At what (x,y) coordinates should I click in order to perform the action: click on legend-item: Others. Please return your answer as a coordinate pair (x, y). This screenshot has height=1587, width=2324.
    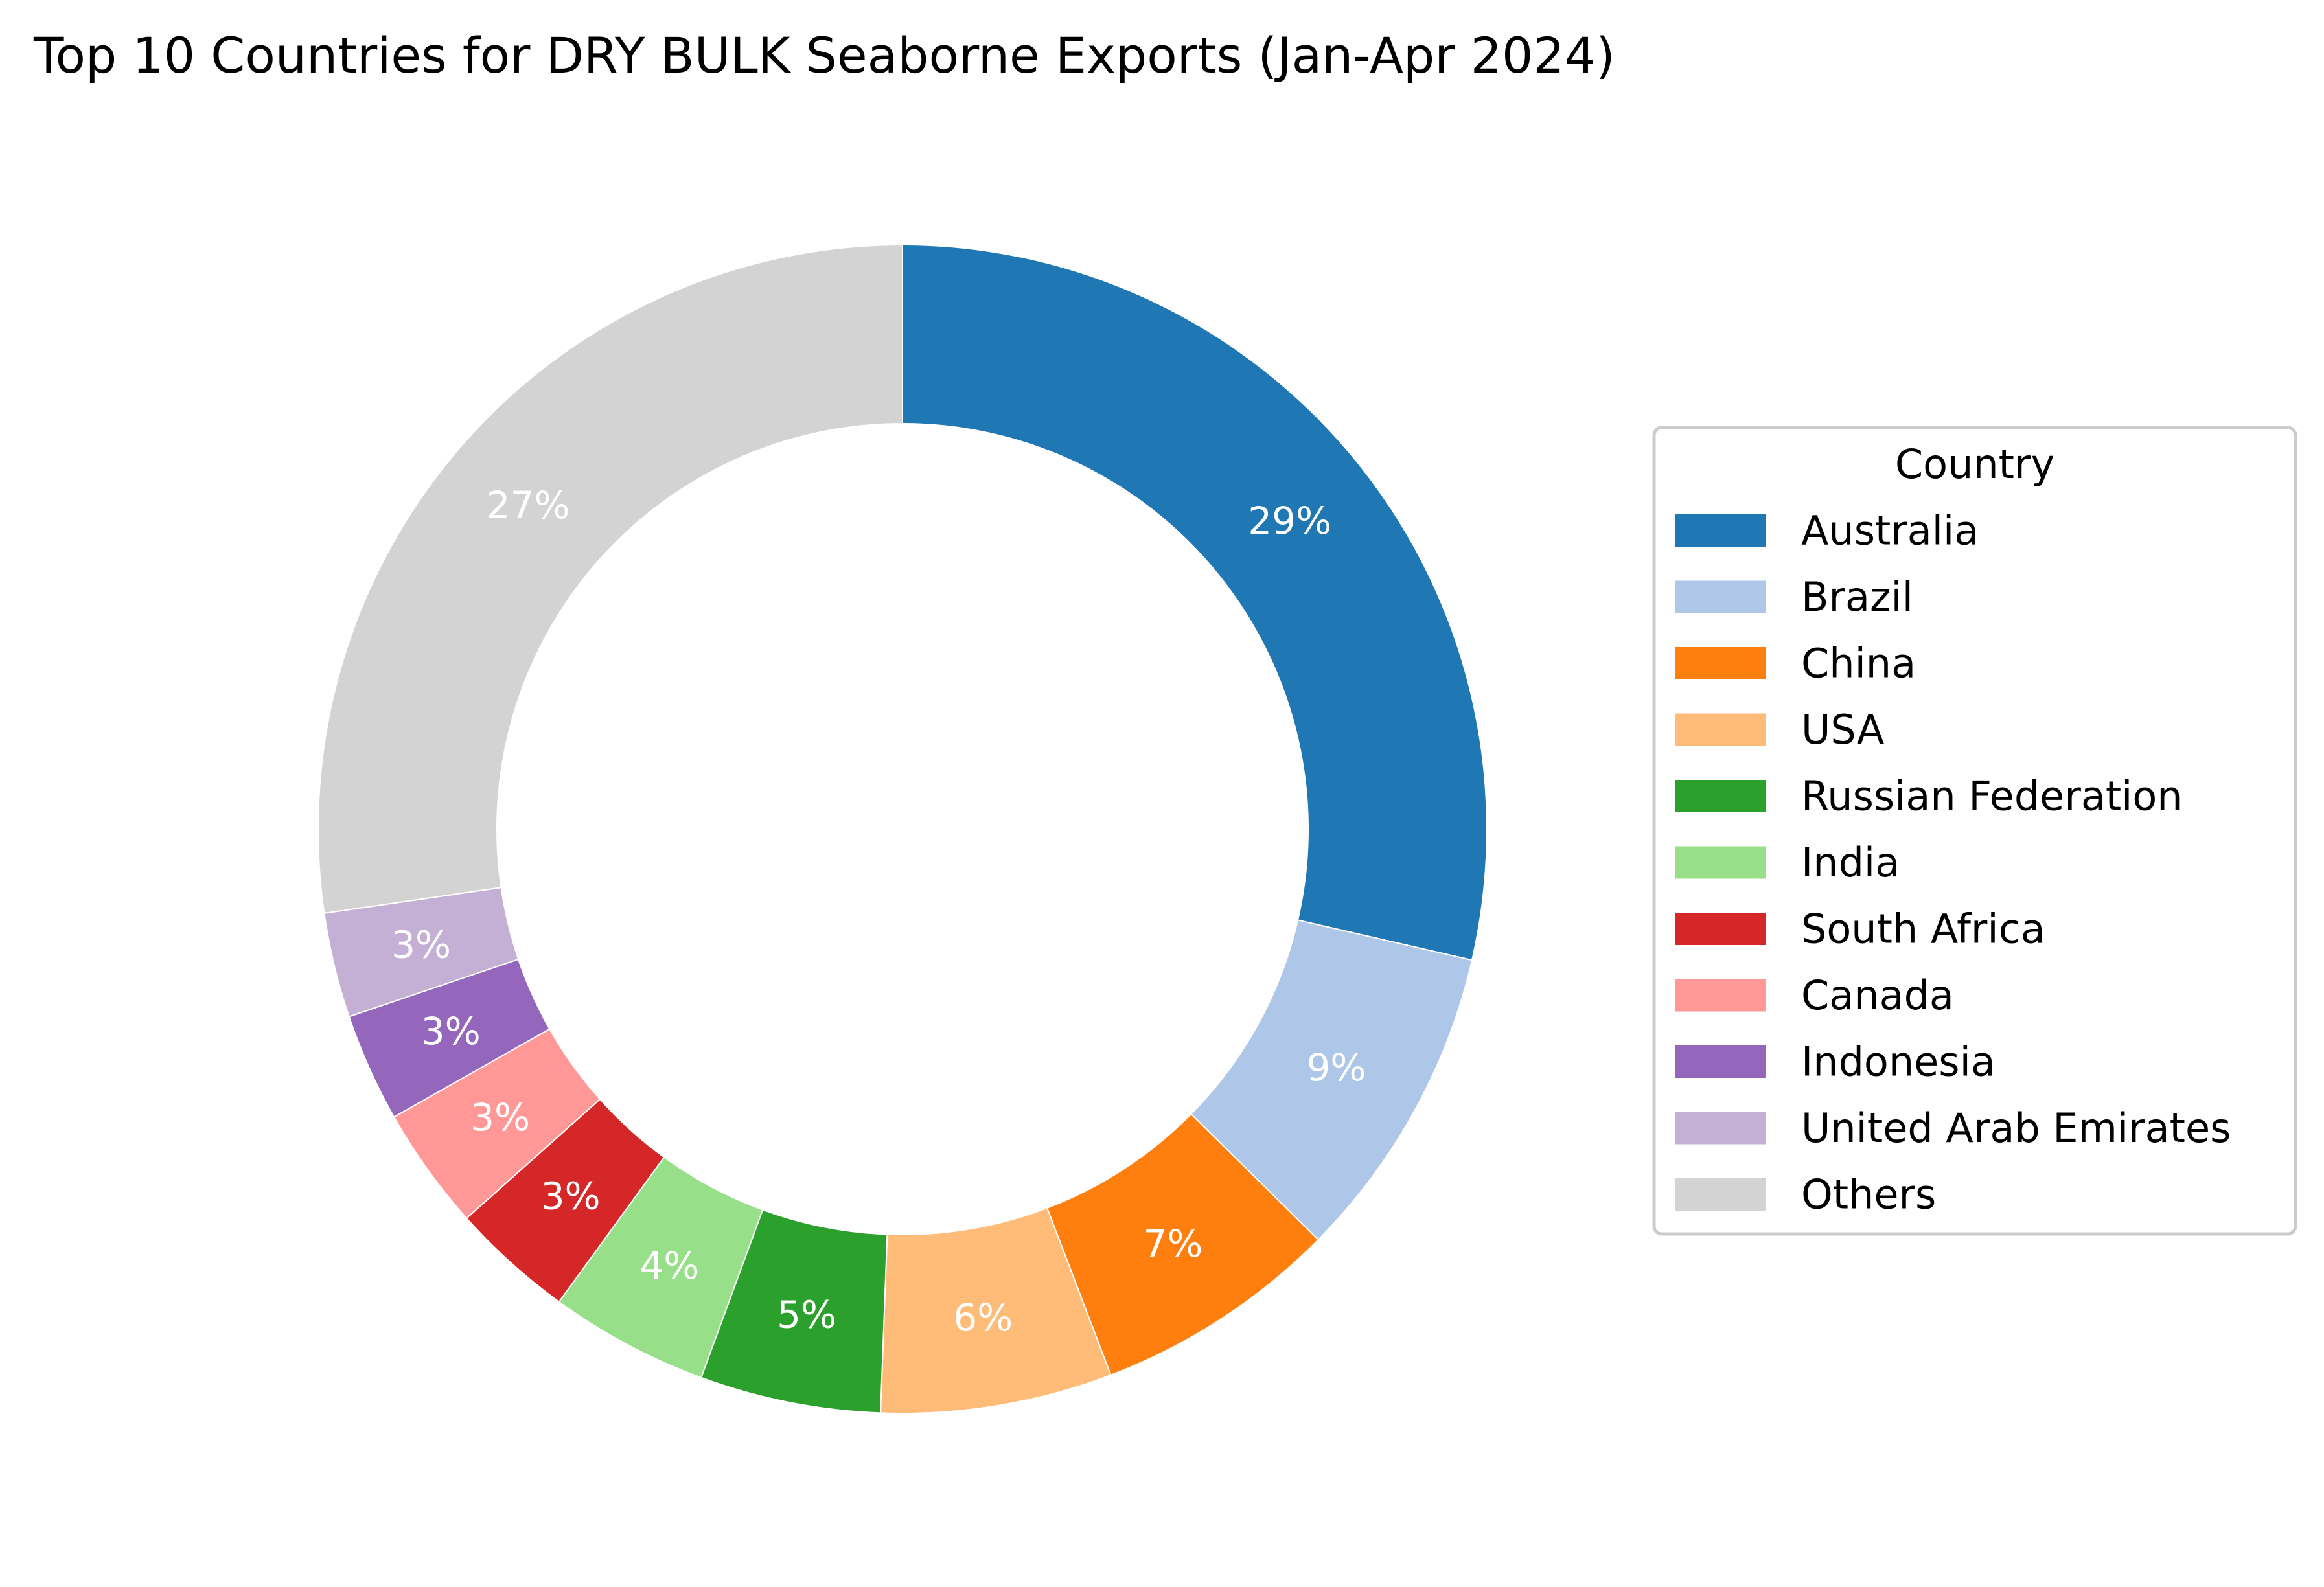
    Looking at the image, I should click on (1805, 1194).